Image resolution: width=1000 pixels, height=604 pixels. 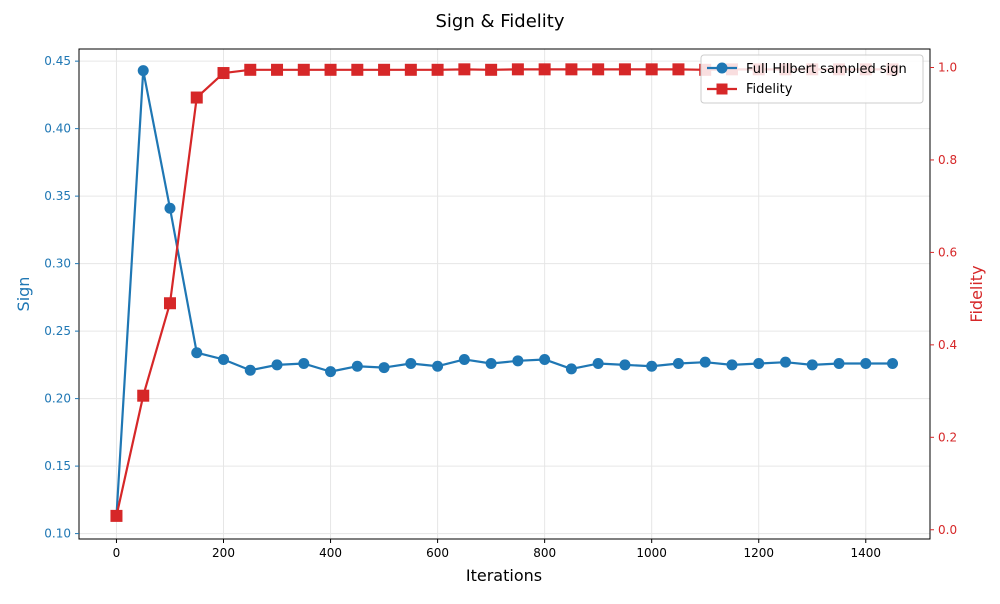 What do you see at coordinates (544, 553) in the screenshot?
I see `x-tick-label: 800` at bounding box center [544, 553].